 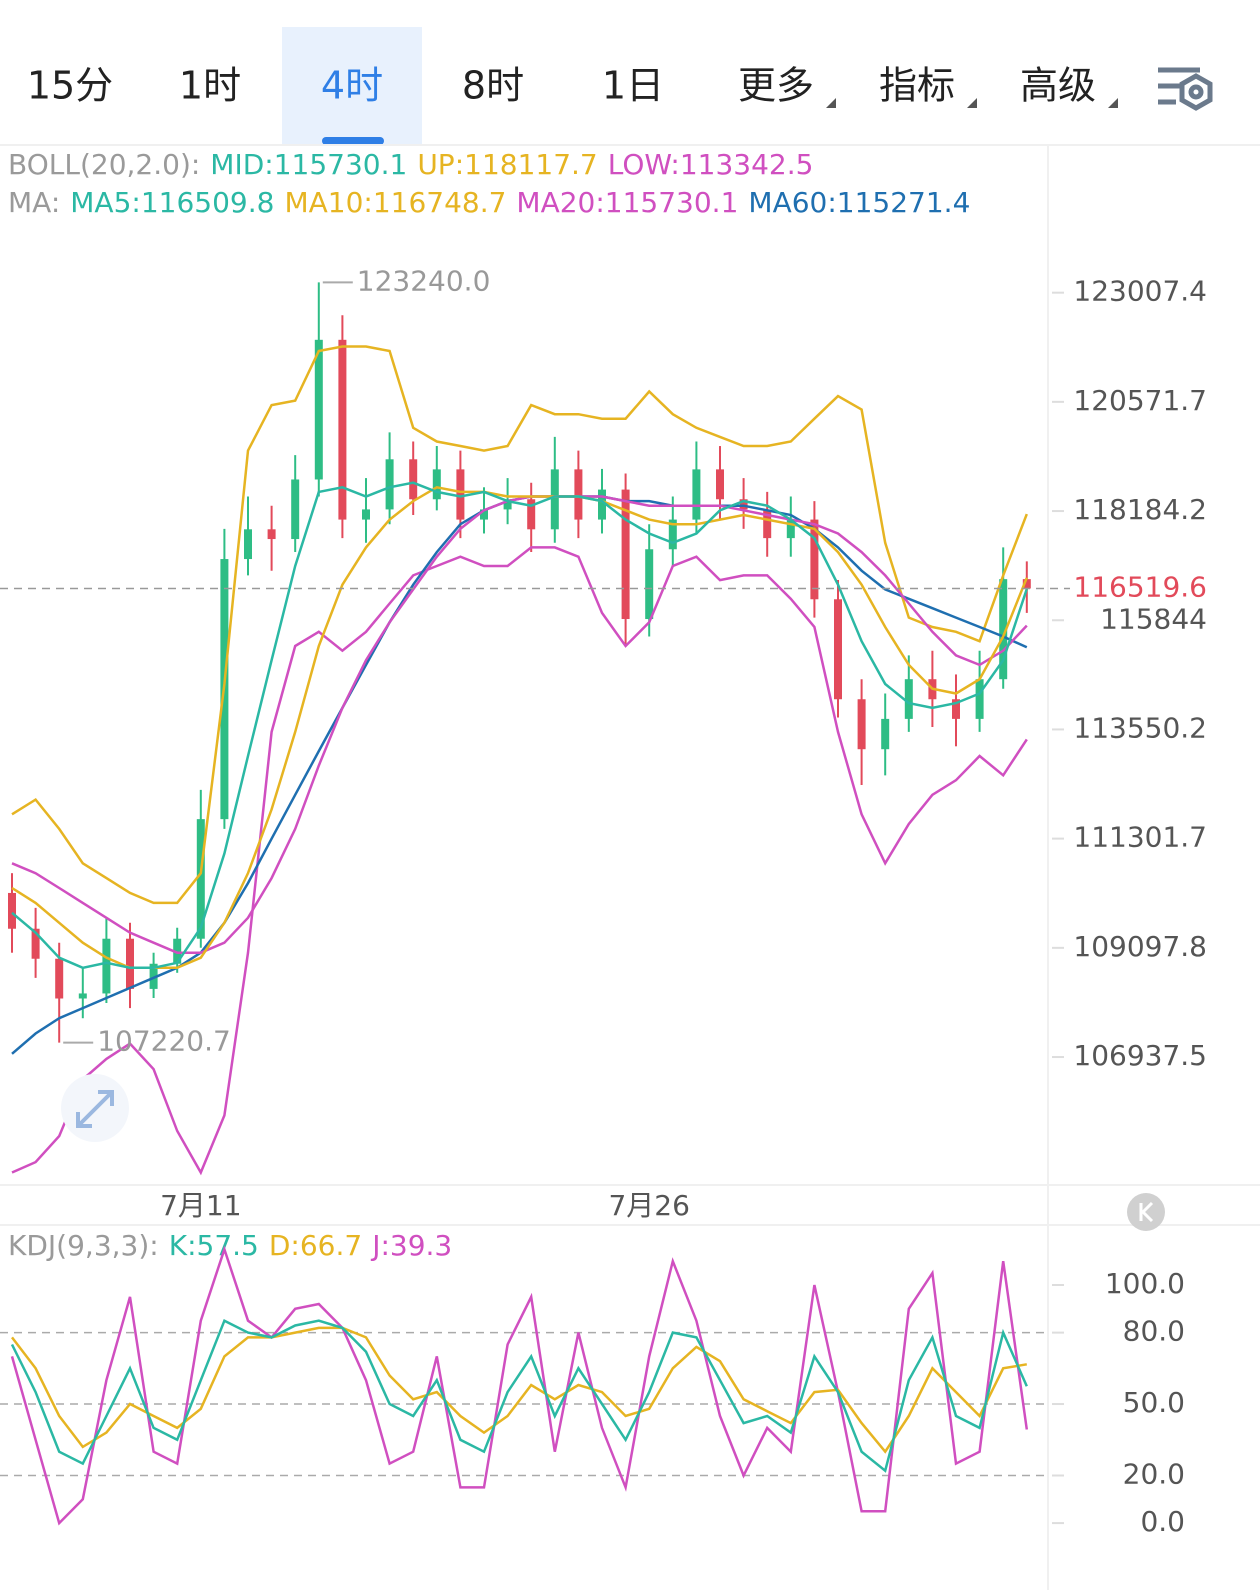 What do you see at coordinates (424, 280) in the screenshot?
I see `max-label: 123240.0` at bounding box center [424, 280].